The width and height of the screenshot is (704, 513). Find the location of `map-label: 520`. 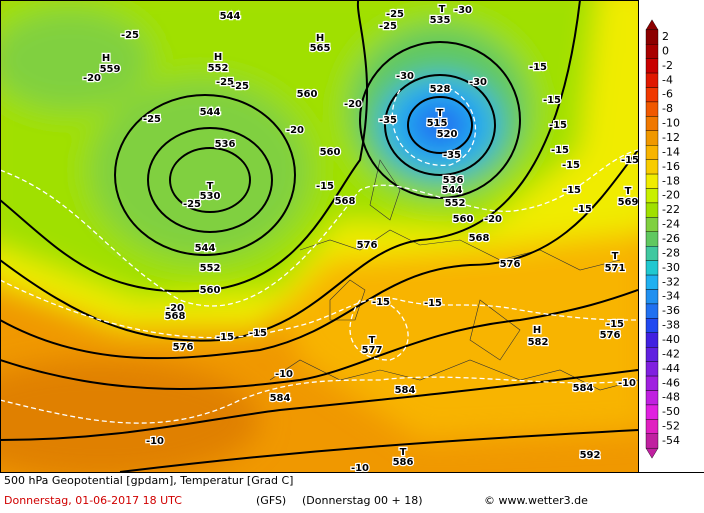

map-label: 520 is located at coordinates (447, 134).